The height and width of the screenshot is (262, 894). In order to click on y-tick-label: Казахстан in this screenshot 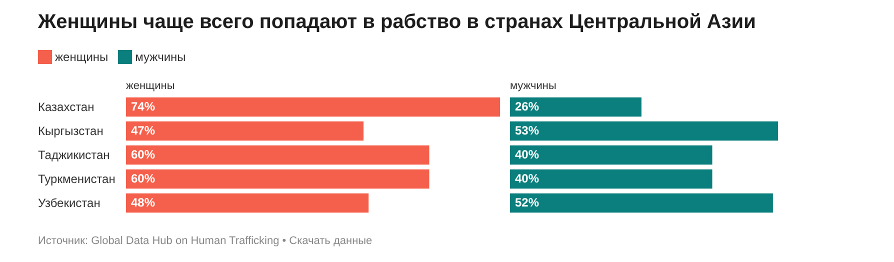, I will do `click(66, 107)`.